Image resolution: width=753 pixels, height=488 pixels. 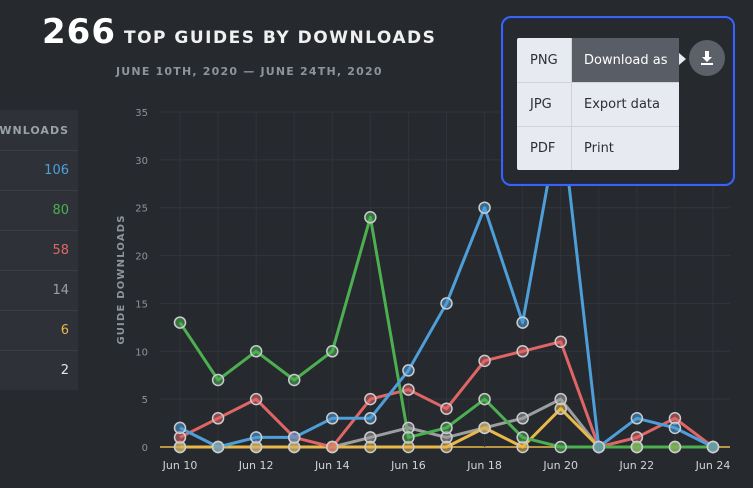 I want to click on print-menu-item: Print, so click(x=599, y=148).